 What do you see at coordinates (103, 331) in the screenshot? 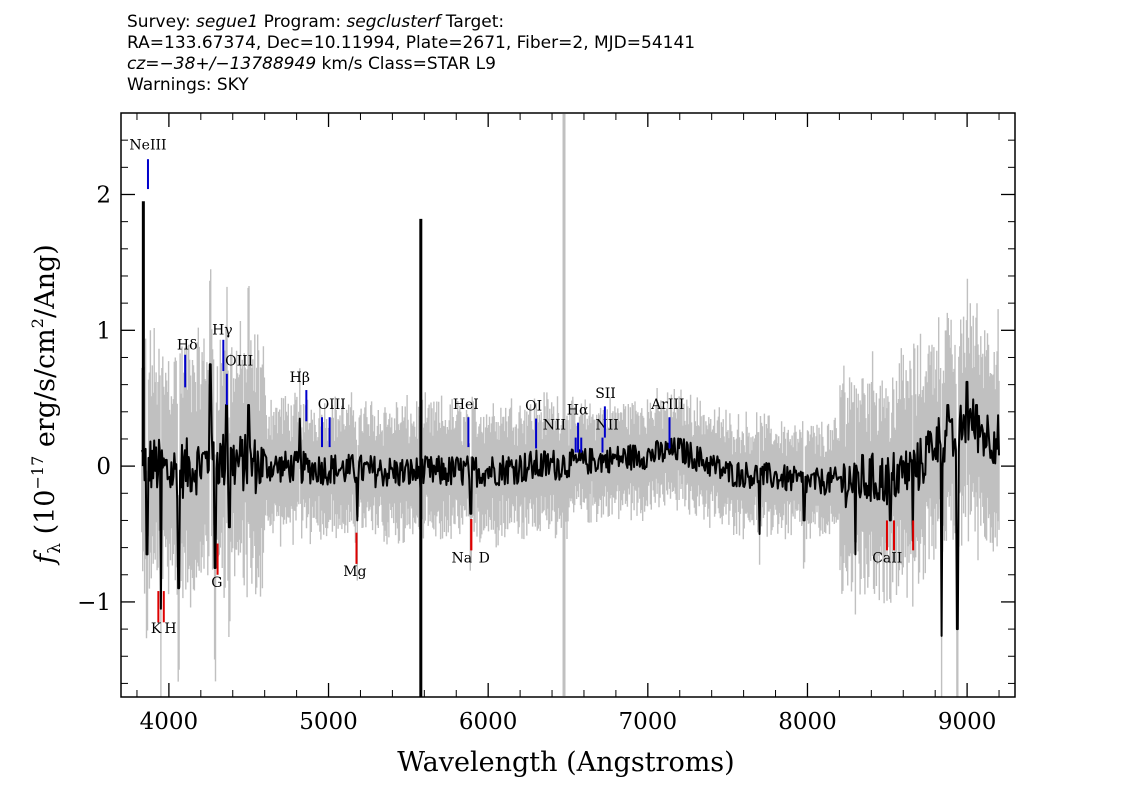
I see `y-tick-label: 1` at bounding box center [103, 331].